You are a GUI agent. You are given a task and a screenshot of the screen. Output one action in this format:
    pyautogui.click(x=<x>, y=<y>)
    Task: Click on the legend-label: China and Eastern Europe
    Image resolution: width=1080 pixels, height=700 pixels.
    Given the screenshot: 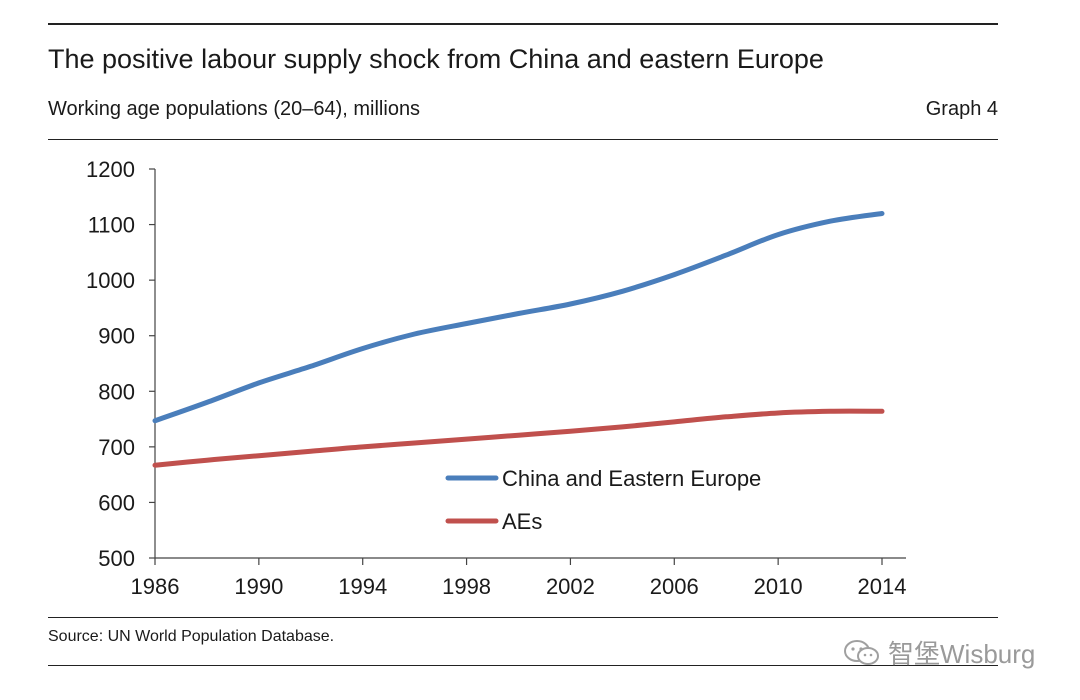 What is the action you would take?
    pyautogui.click(x=631, y=478)
    